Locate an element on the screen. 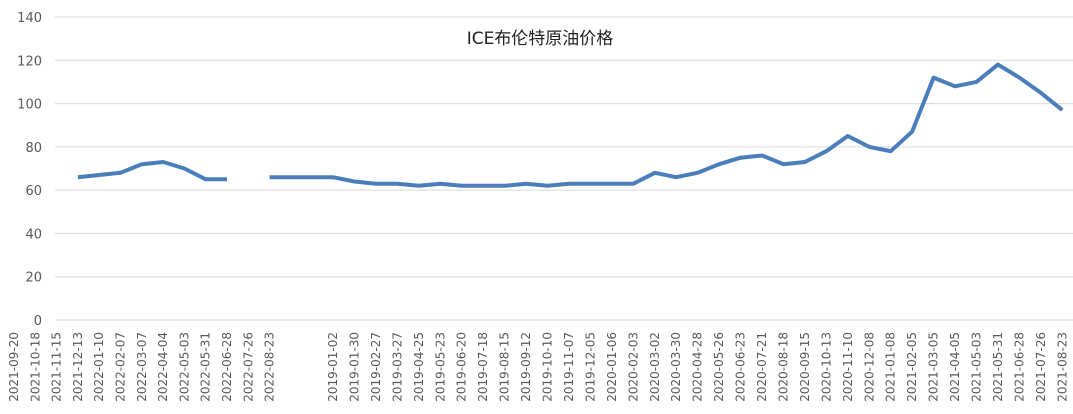 The image size is (1073, 414). x-tick-label: 2022-08-23 is located at coordinates (270, 367).